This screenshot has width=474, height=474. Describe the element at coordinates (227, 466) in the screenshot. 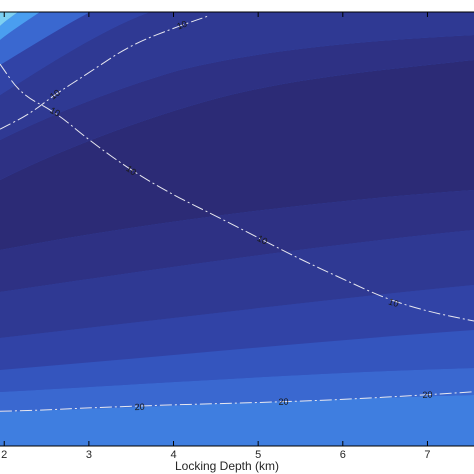

I see `x-axis-label: Locking Depth (km)` at that location.